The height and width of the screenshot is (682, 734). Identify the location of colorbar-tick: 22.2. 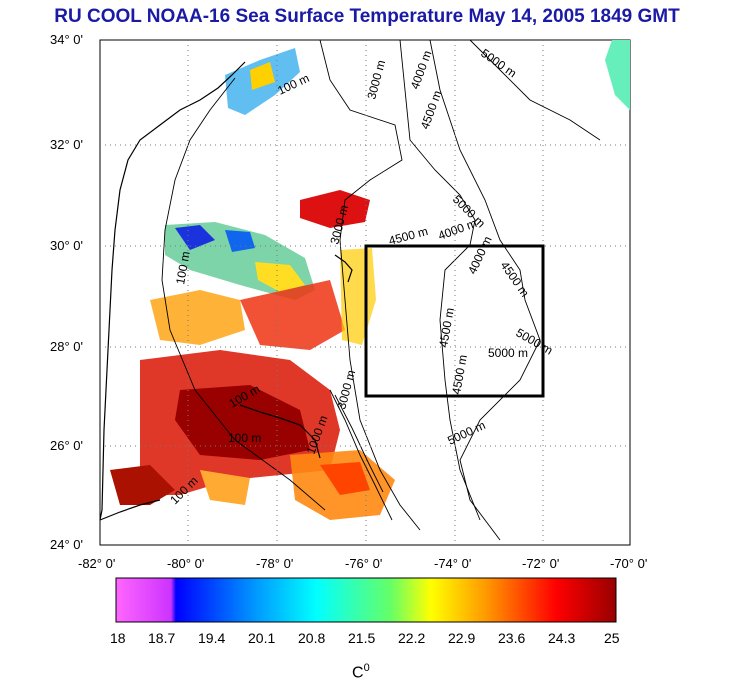
(412, 638).